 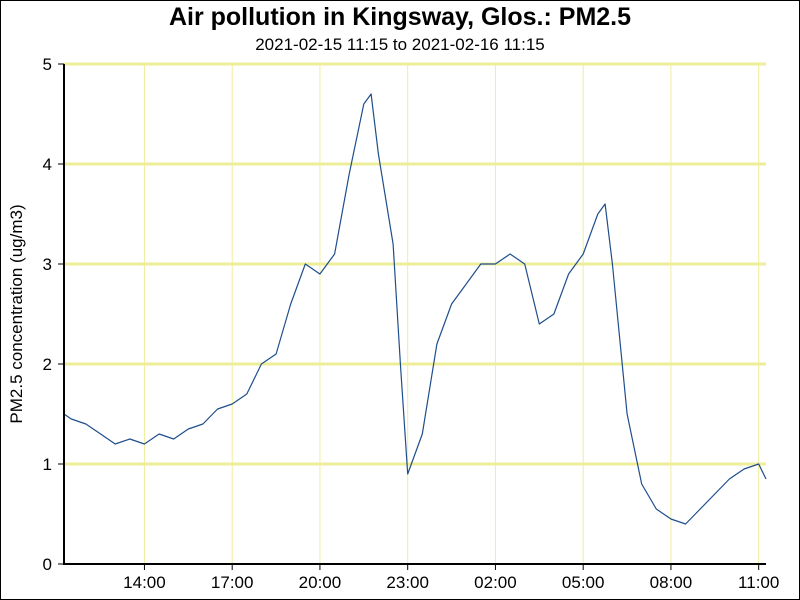 I want to click on y-tick-label: 3, so click(x=47, y=264).